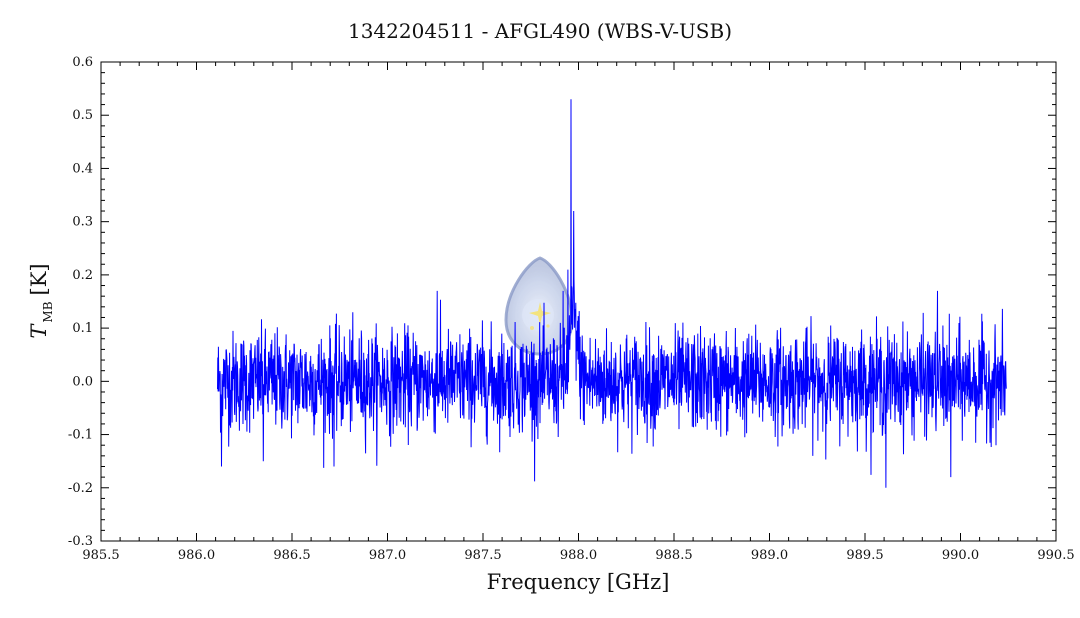 This screenshot has width=1080, height=618. Describe the element at coordinates (482, 555) in the screenshot. I see `x-tick-label: 987.5` at that location.